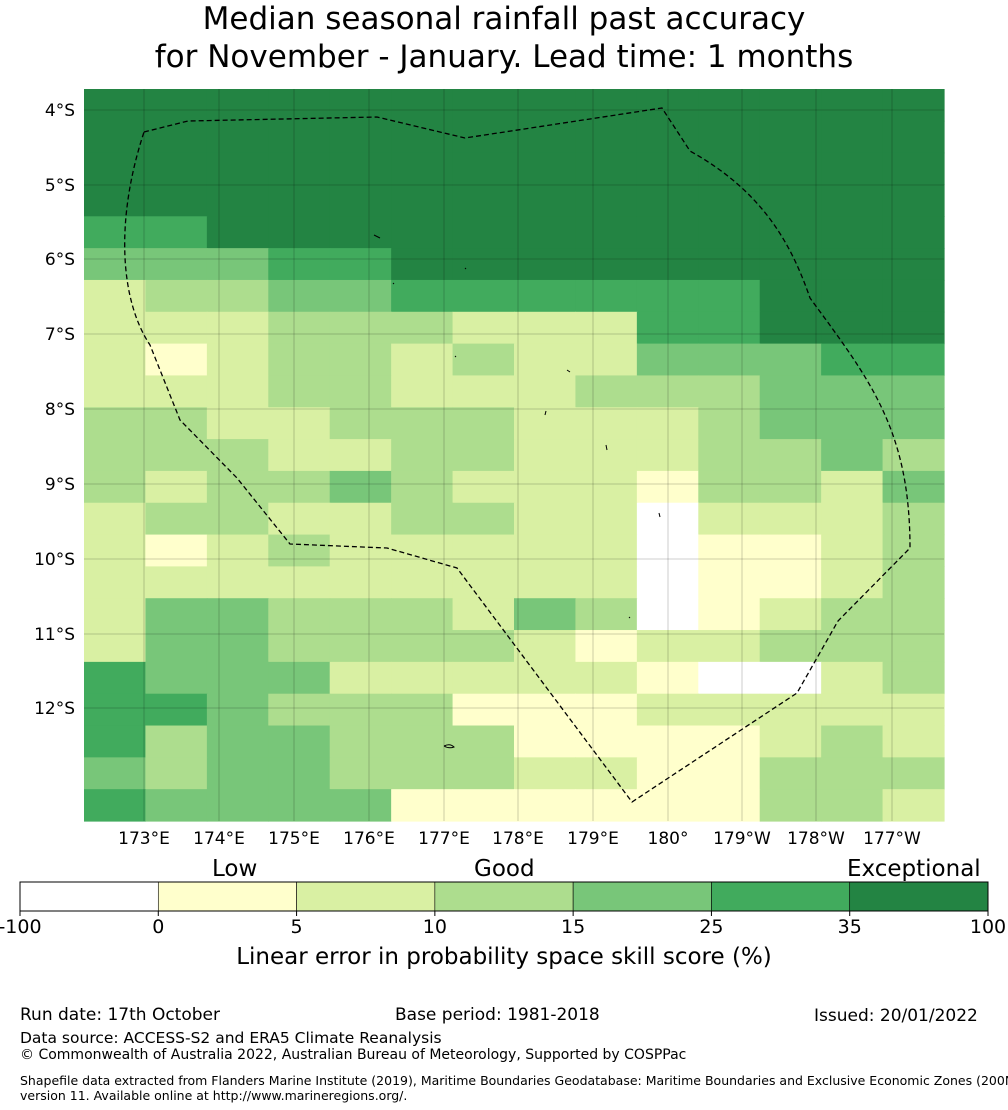  Describe the element at coordinates (60, 410) in the screenshot. I see `latitude-label: 8°S` at that location.